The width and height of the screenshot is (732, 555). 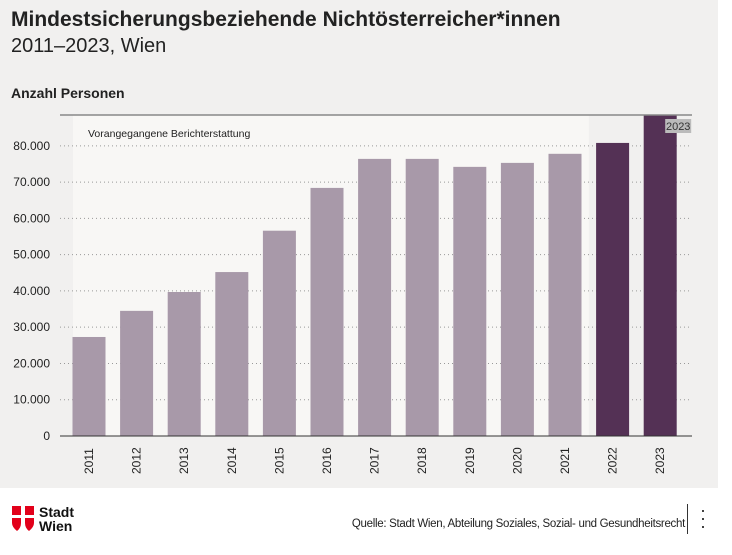 I want to click on chart-subtitle: 2011–2023, Wien, so click(x=89, y=46).